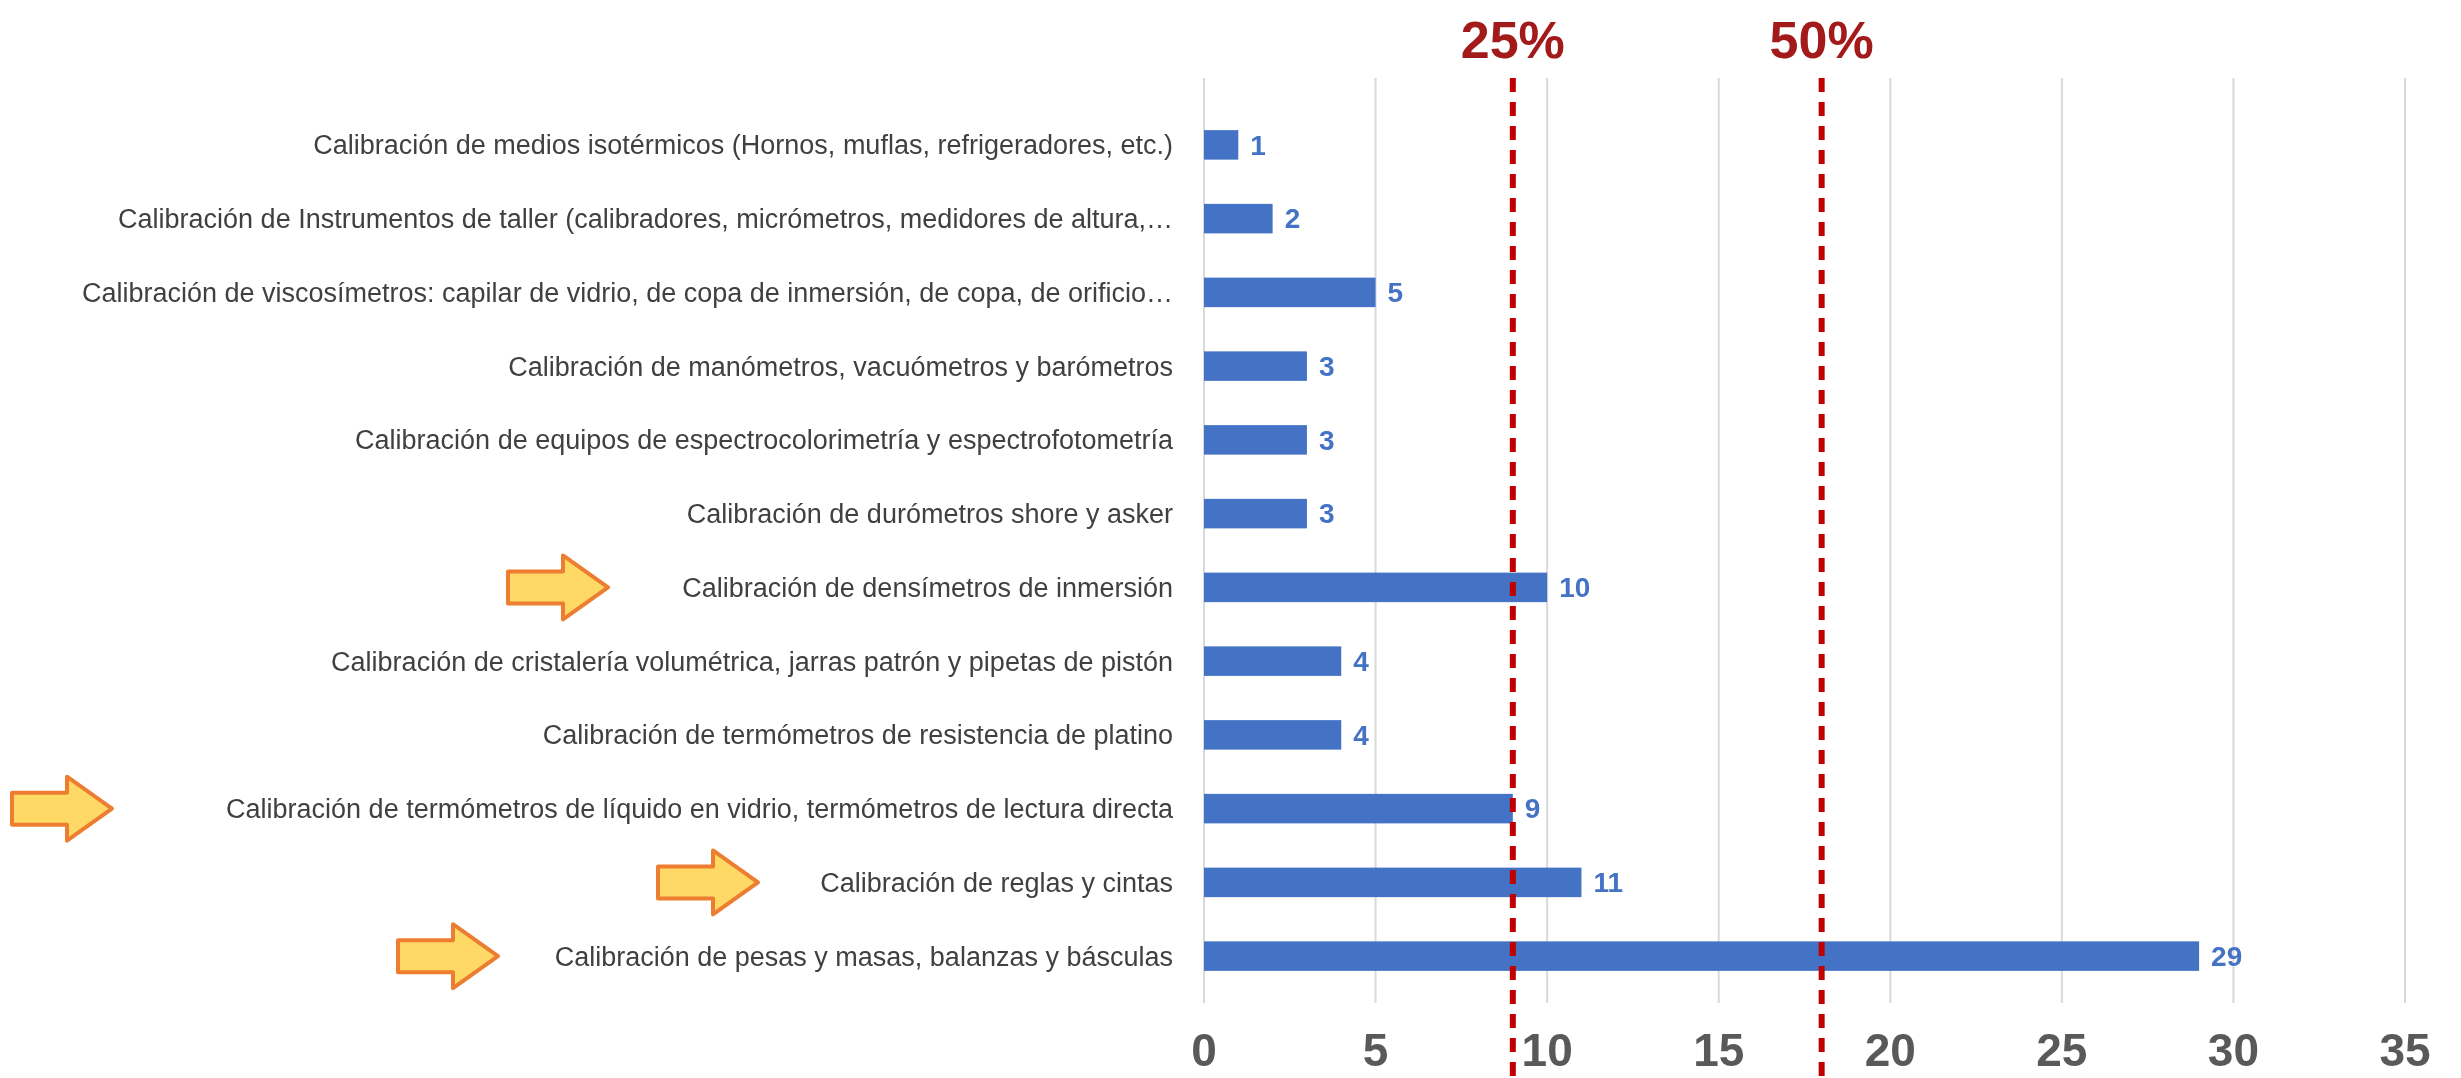  What do you see at coordinates (1512, 40) in the screenshot?
I see `text: 25%` at bounding box center [1512, 40].